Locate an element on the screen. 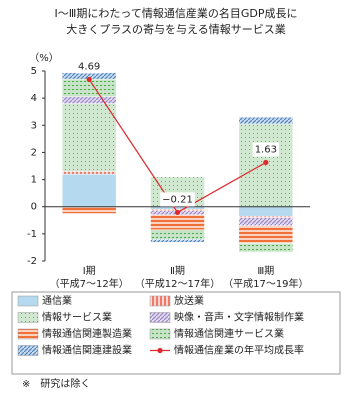 This screenshot has width=353, height=399. legend-label: 通信業 is located at coordinates (57, 300).